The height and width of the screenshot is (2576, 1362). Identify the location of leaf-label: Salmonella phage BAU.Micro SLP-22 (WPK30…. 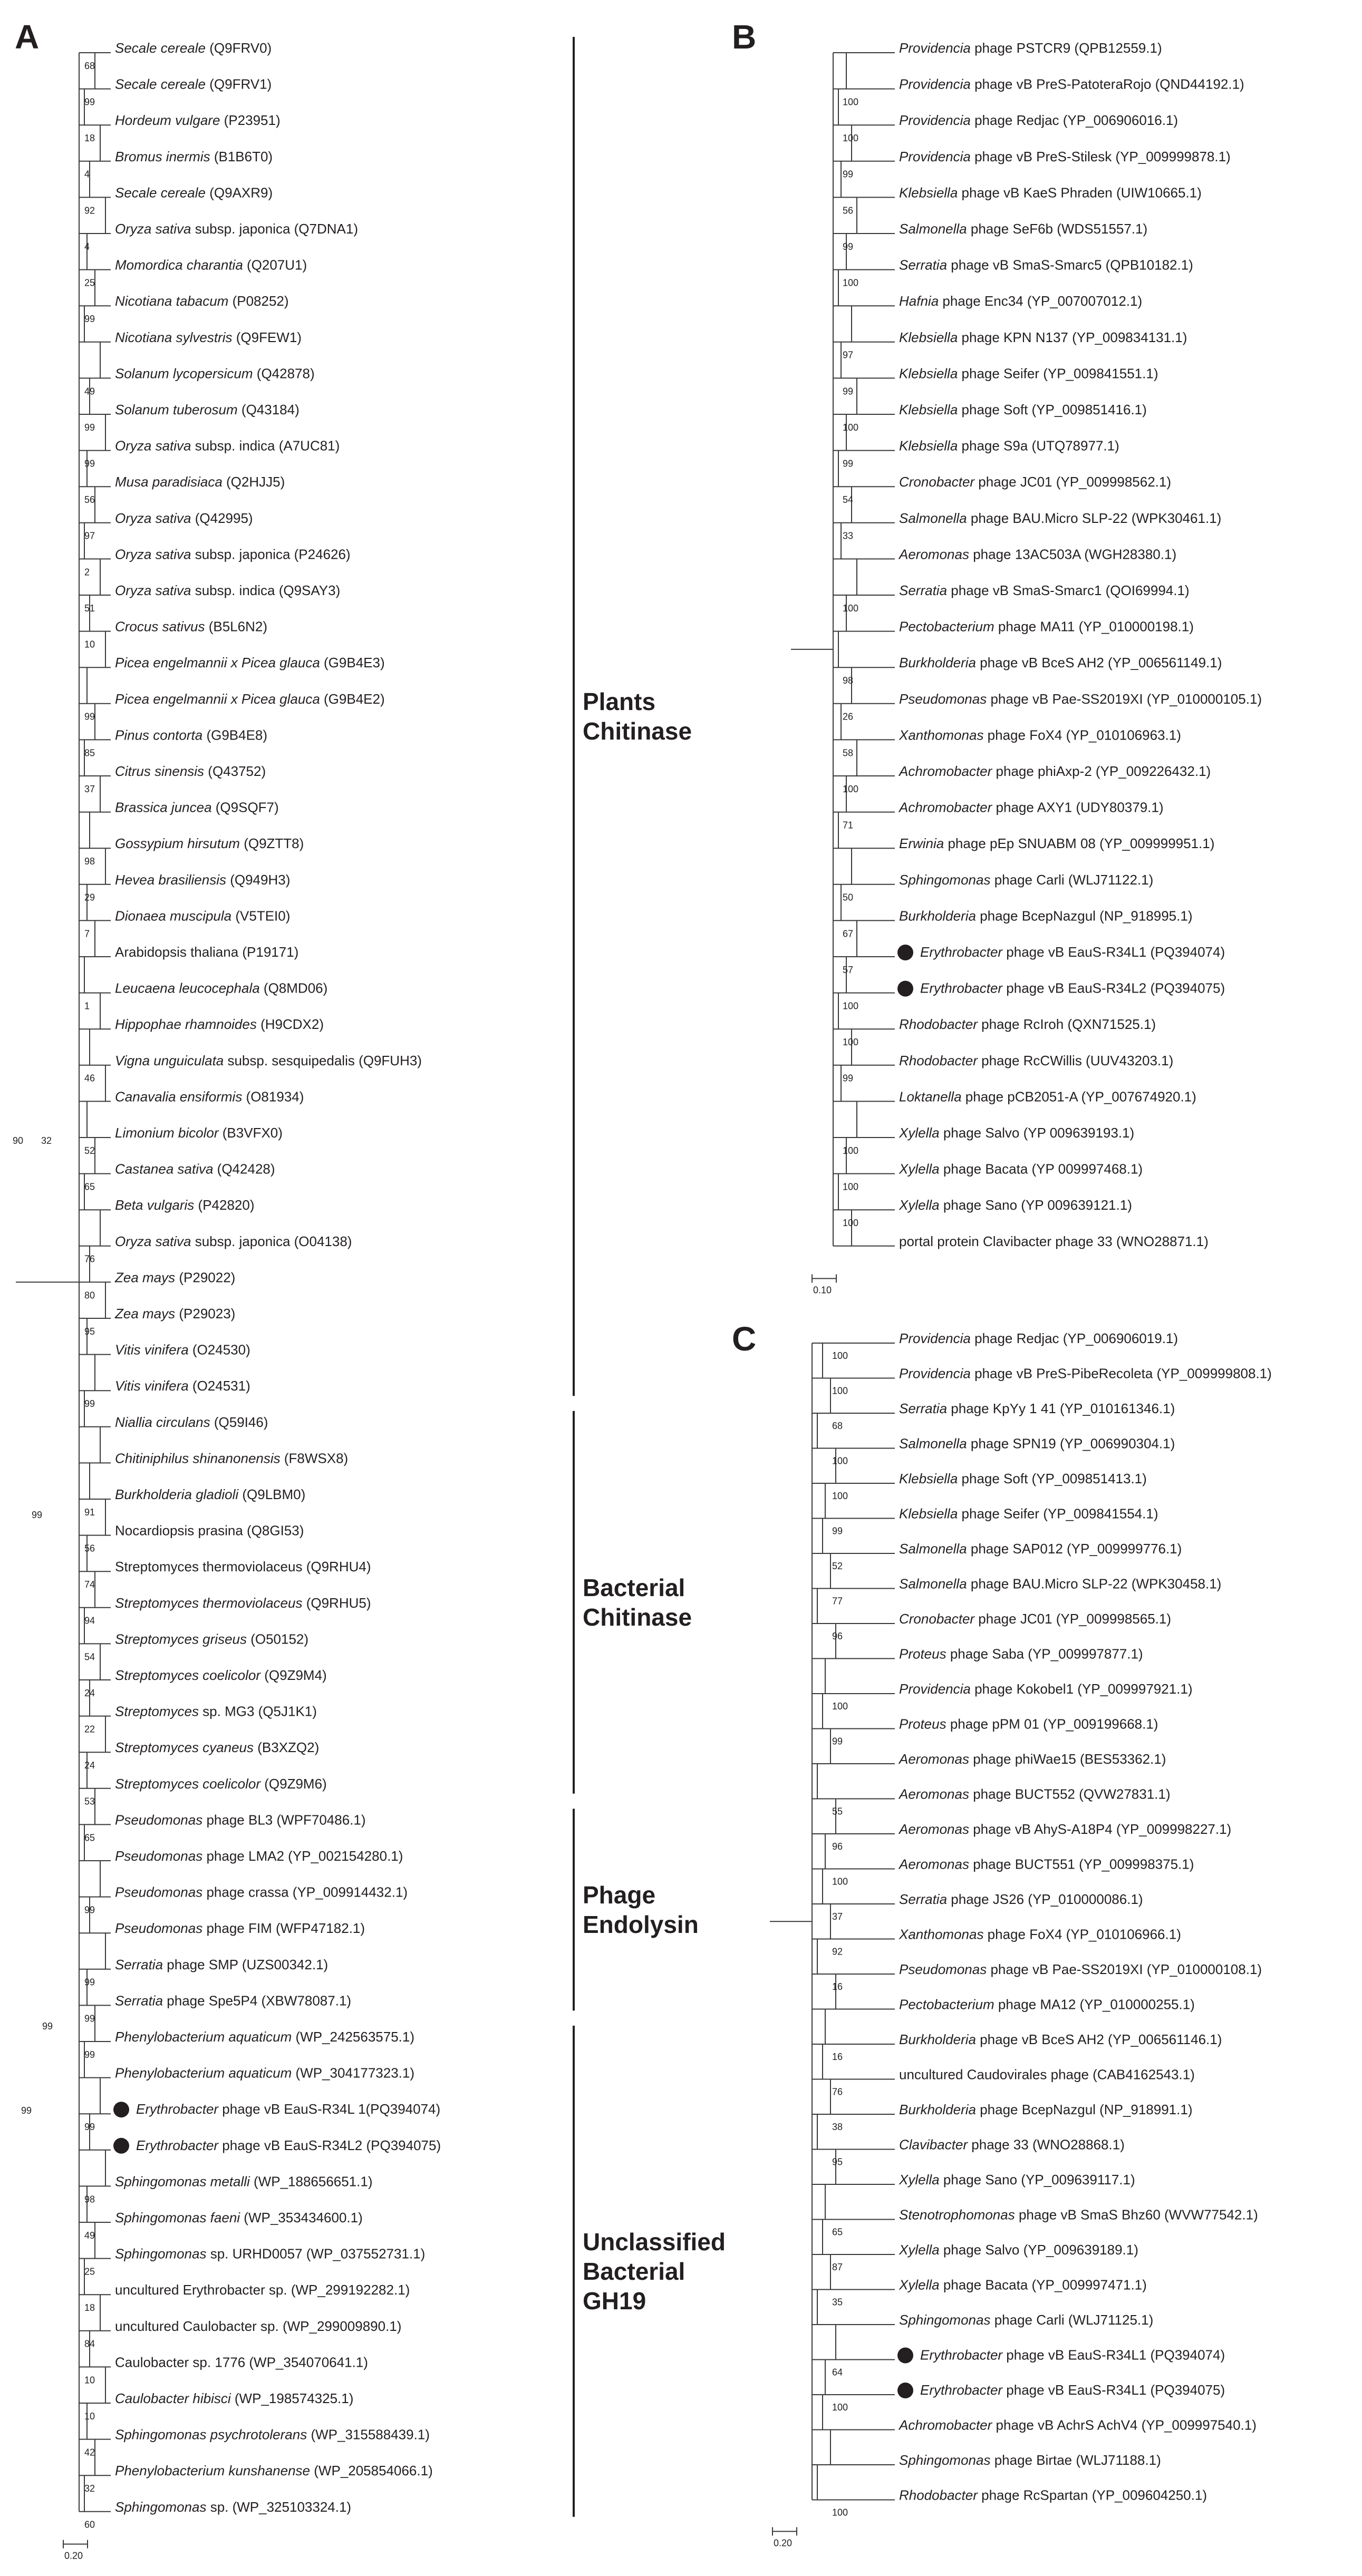
(1060, 1584).